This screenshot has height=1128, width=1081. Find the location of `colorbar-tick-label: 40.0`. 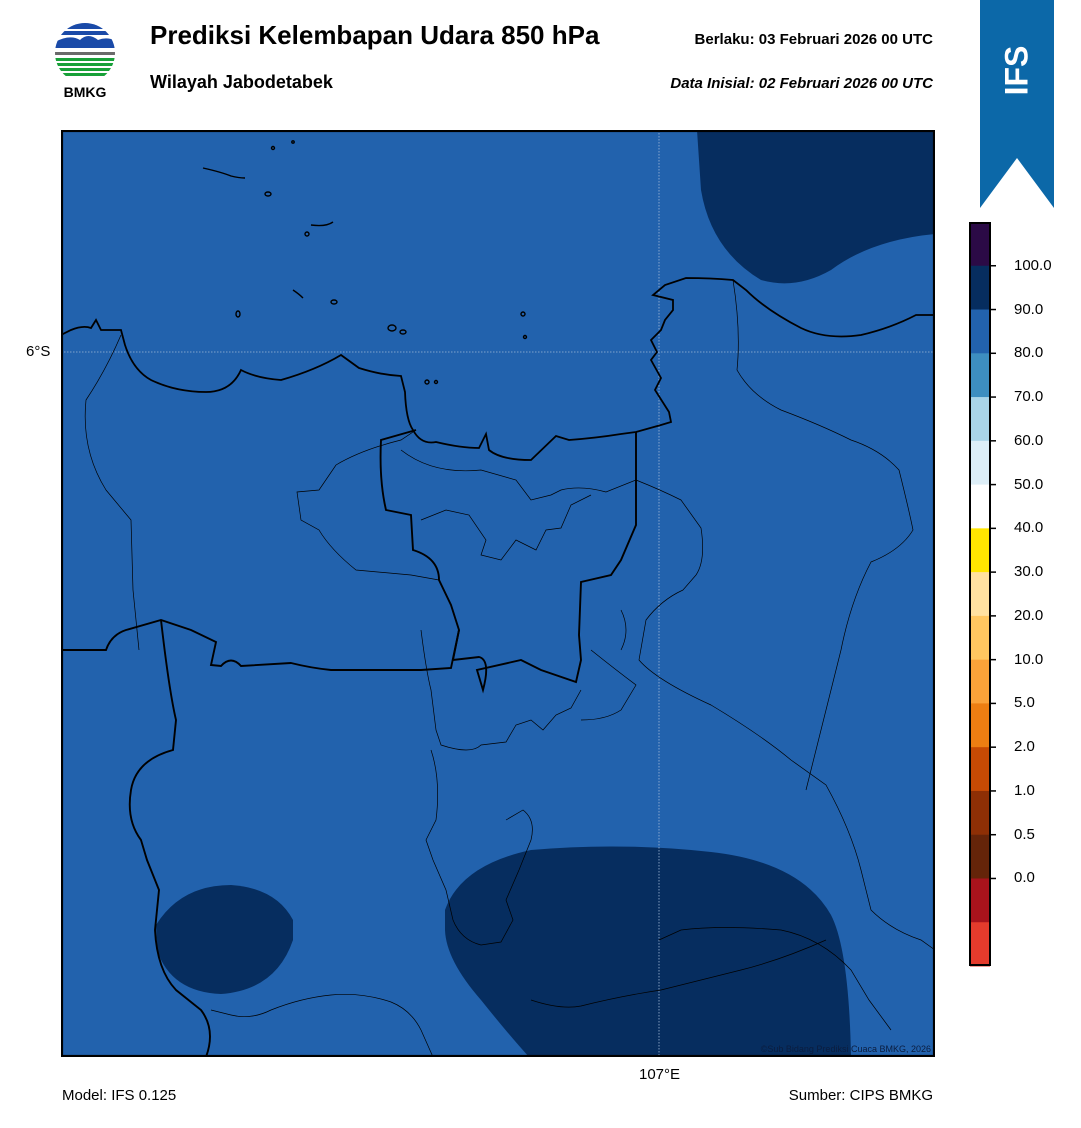

colorbar-tick-label: 40.0 is located at coordinates (1029, 528).